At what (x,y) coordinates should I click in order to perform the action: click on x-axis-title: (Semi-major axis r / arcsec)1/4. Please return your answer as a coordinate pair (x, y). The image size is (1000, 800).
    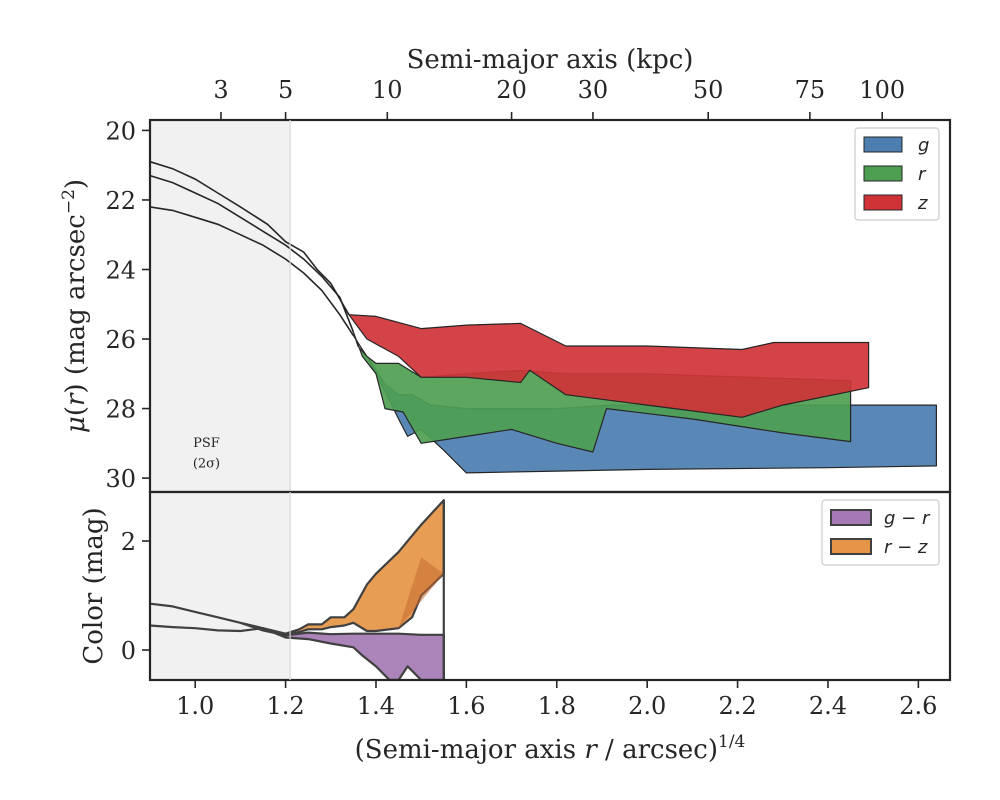
    Looking at the image, I should click on (550, 748).